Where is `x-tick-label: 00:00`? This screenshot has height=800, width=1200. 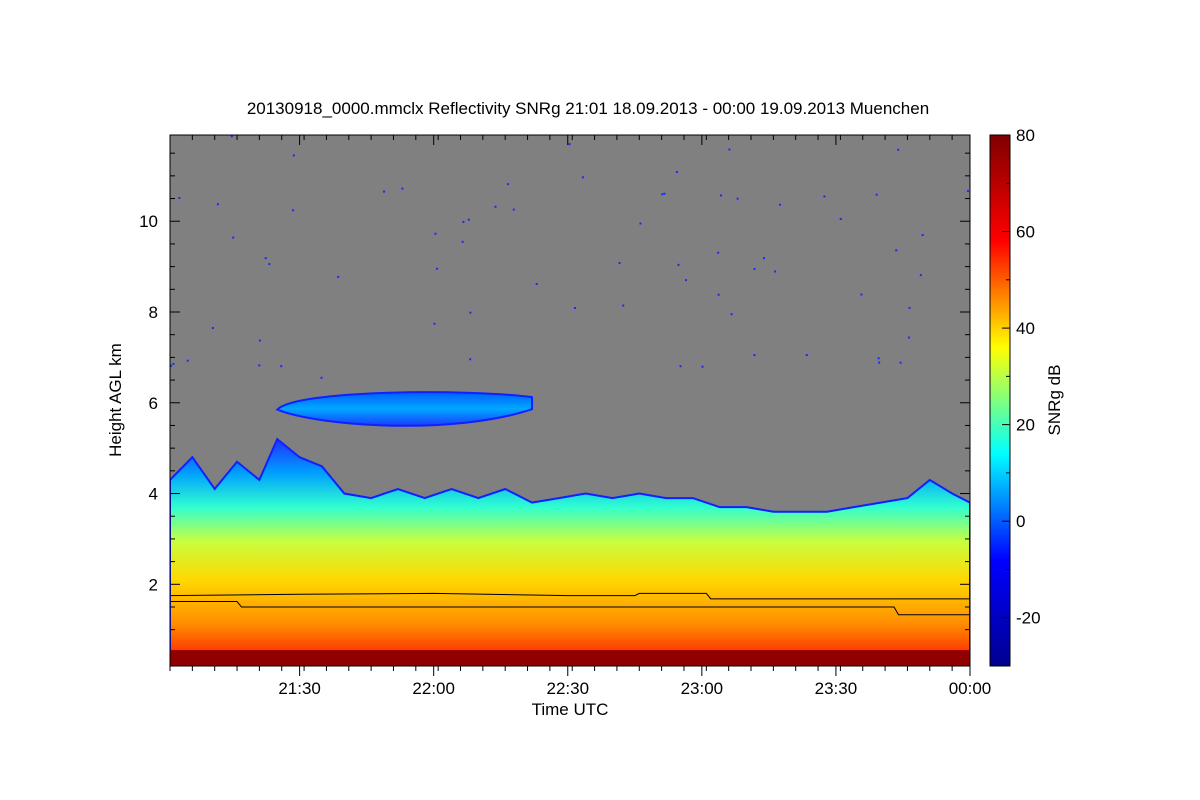
x-tick-label: 00:00 is located at coordinates (970, 688).